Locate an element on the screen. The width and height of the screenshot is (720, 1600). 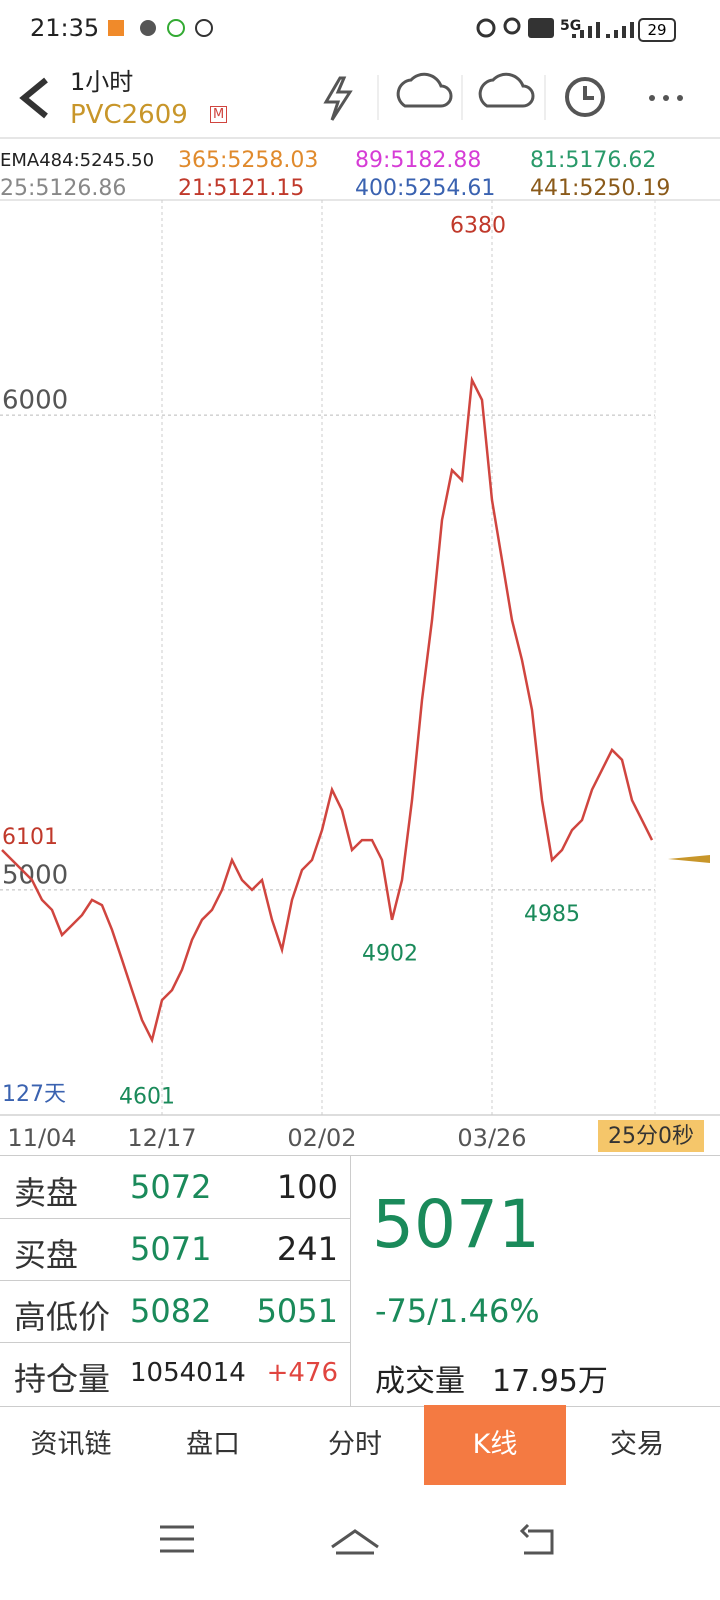
row-value: 5082 is located at coordinates (171, 1311).